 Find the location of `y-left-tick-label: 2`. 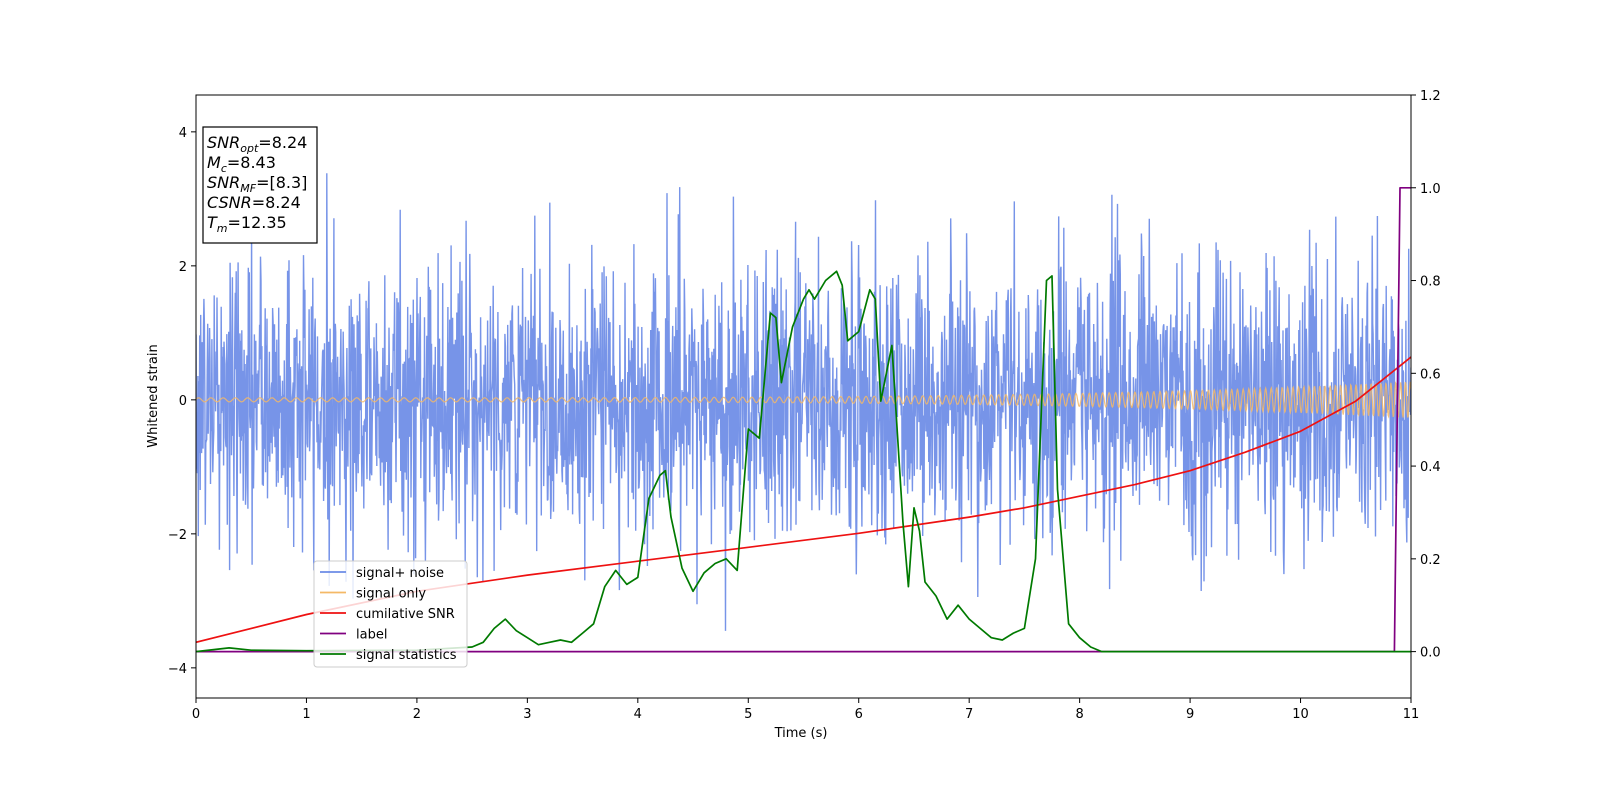

y-left-tick-label: 2 is located at coordinates (183, 267).